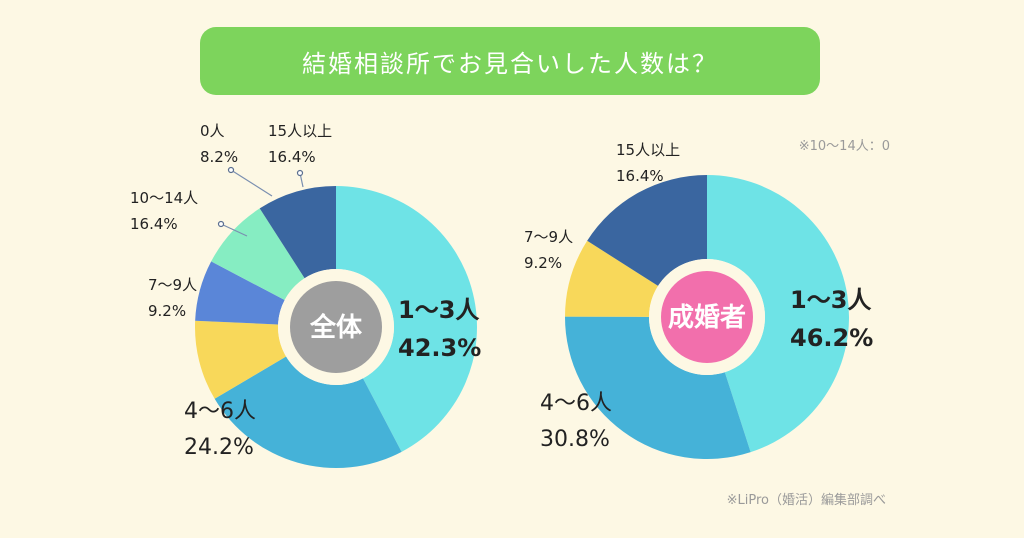  What do you see at coordinates (219, 447) in the screenshot?
I see `label-0-1-percent: 24.2%` at bounding box center [219, 447].